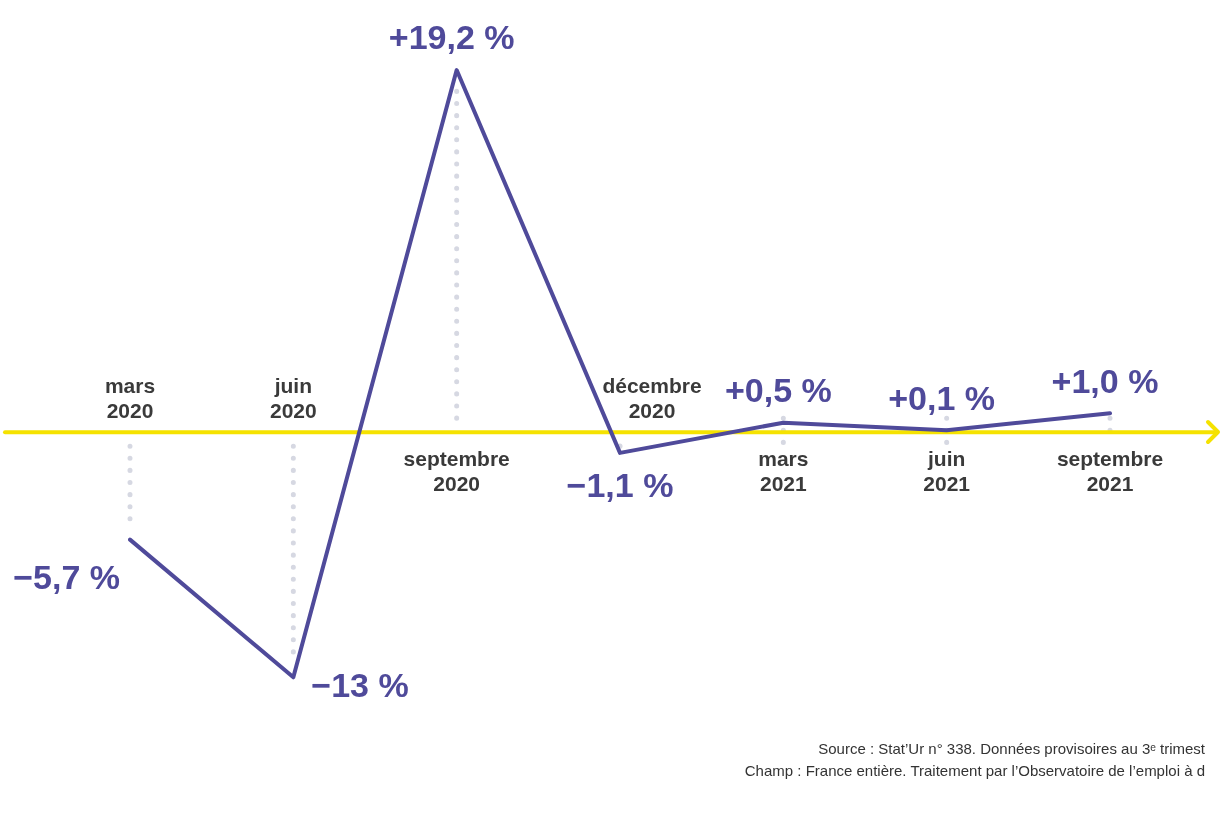 Image resolution: width=1225 pixels, height=814 pixels. What do you see at coordinates (942, 397) in the screenshot?
I see `data-label: +0,1 %` at bounding box center [942, 397].